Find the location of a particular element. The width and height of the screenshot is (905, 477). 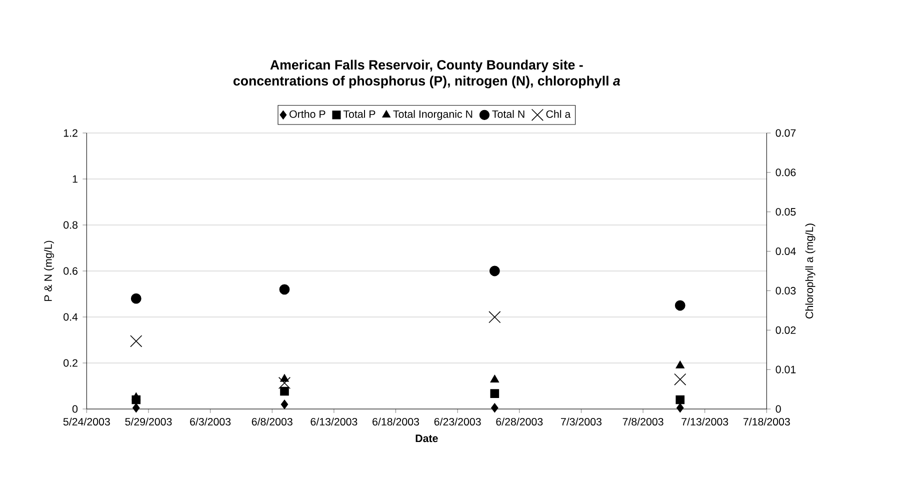

y2-tick-label: 0 is located at coordinates (778, 409).